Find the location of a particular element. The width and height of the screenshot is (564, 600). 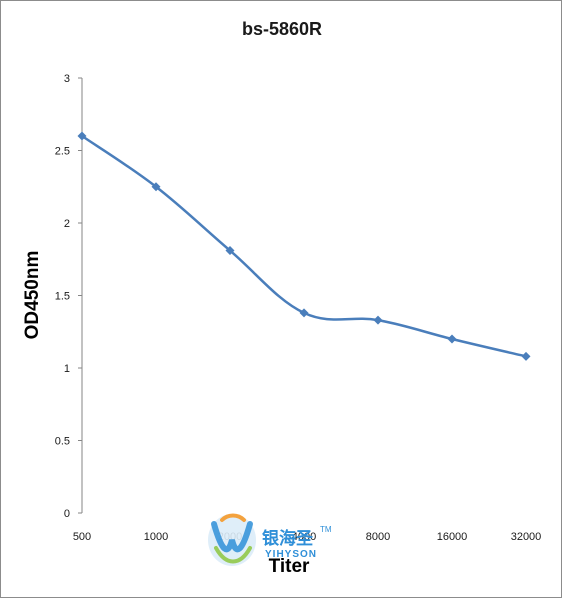

watermark-logo: 银海圣 TM YIHYSON is located at coordinates (270, 539).